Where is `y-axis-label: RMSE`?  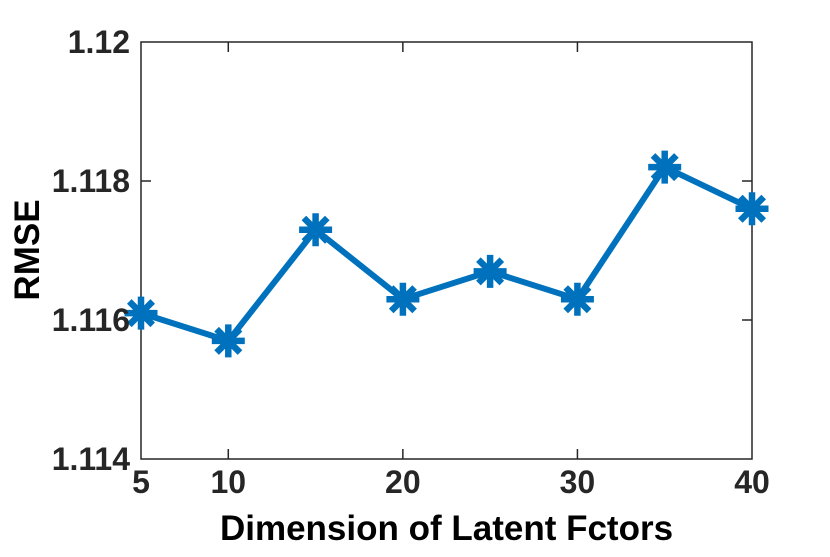
y-axis-label: RMSE is located at coordinates (27, 250).